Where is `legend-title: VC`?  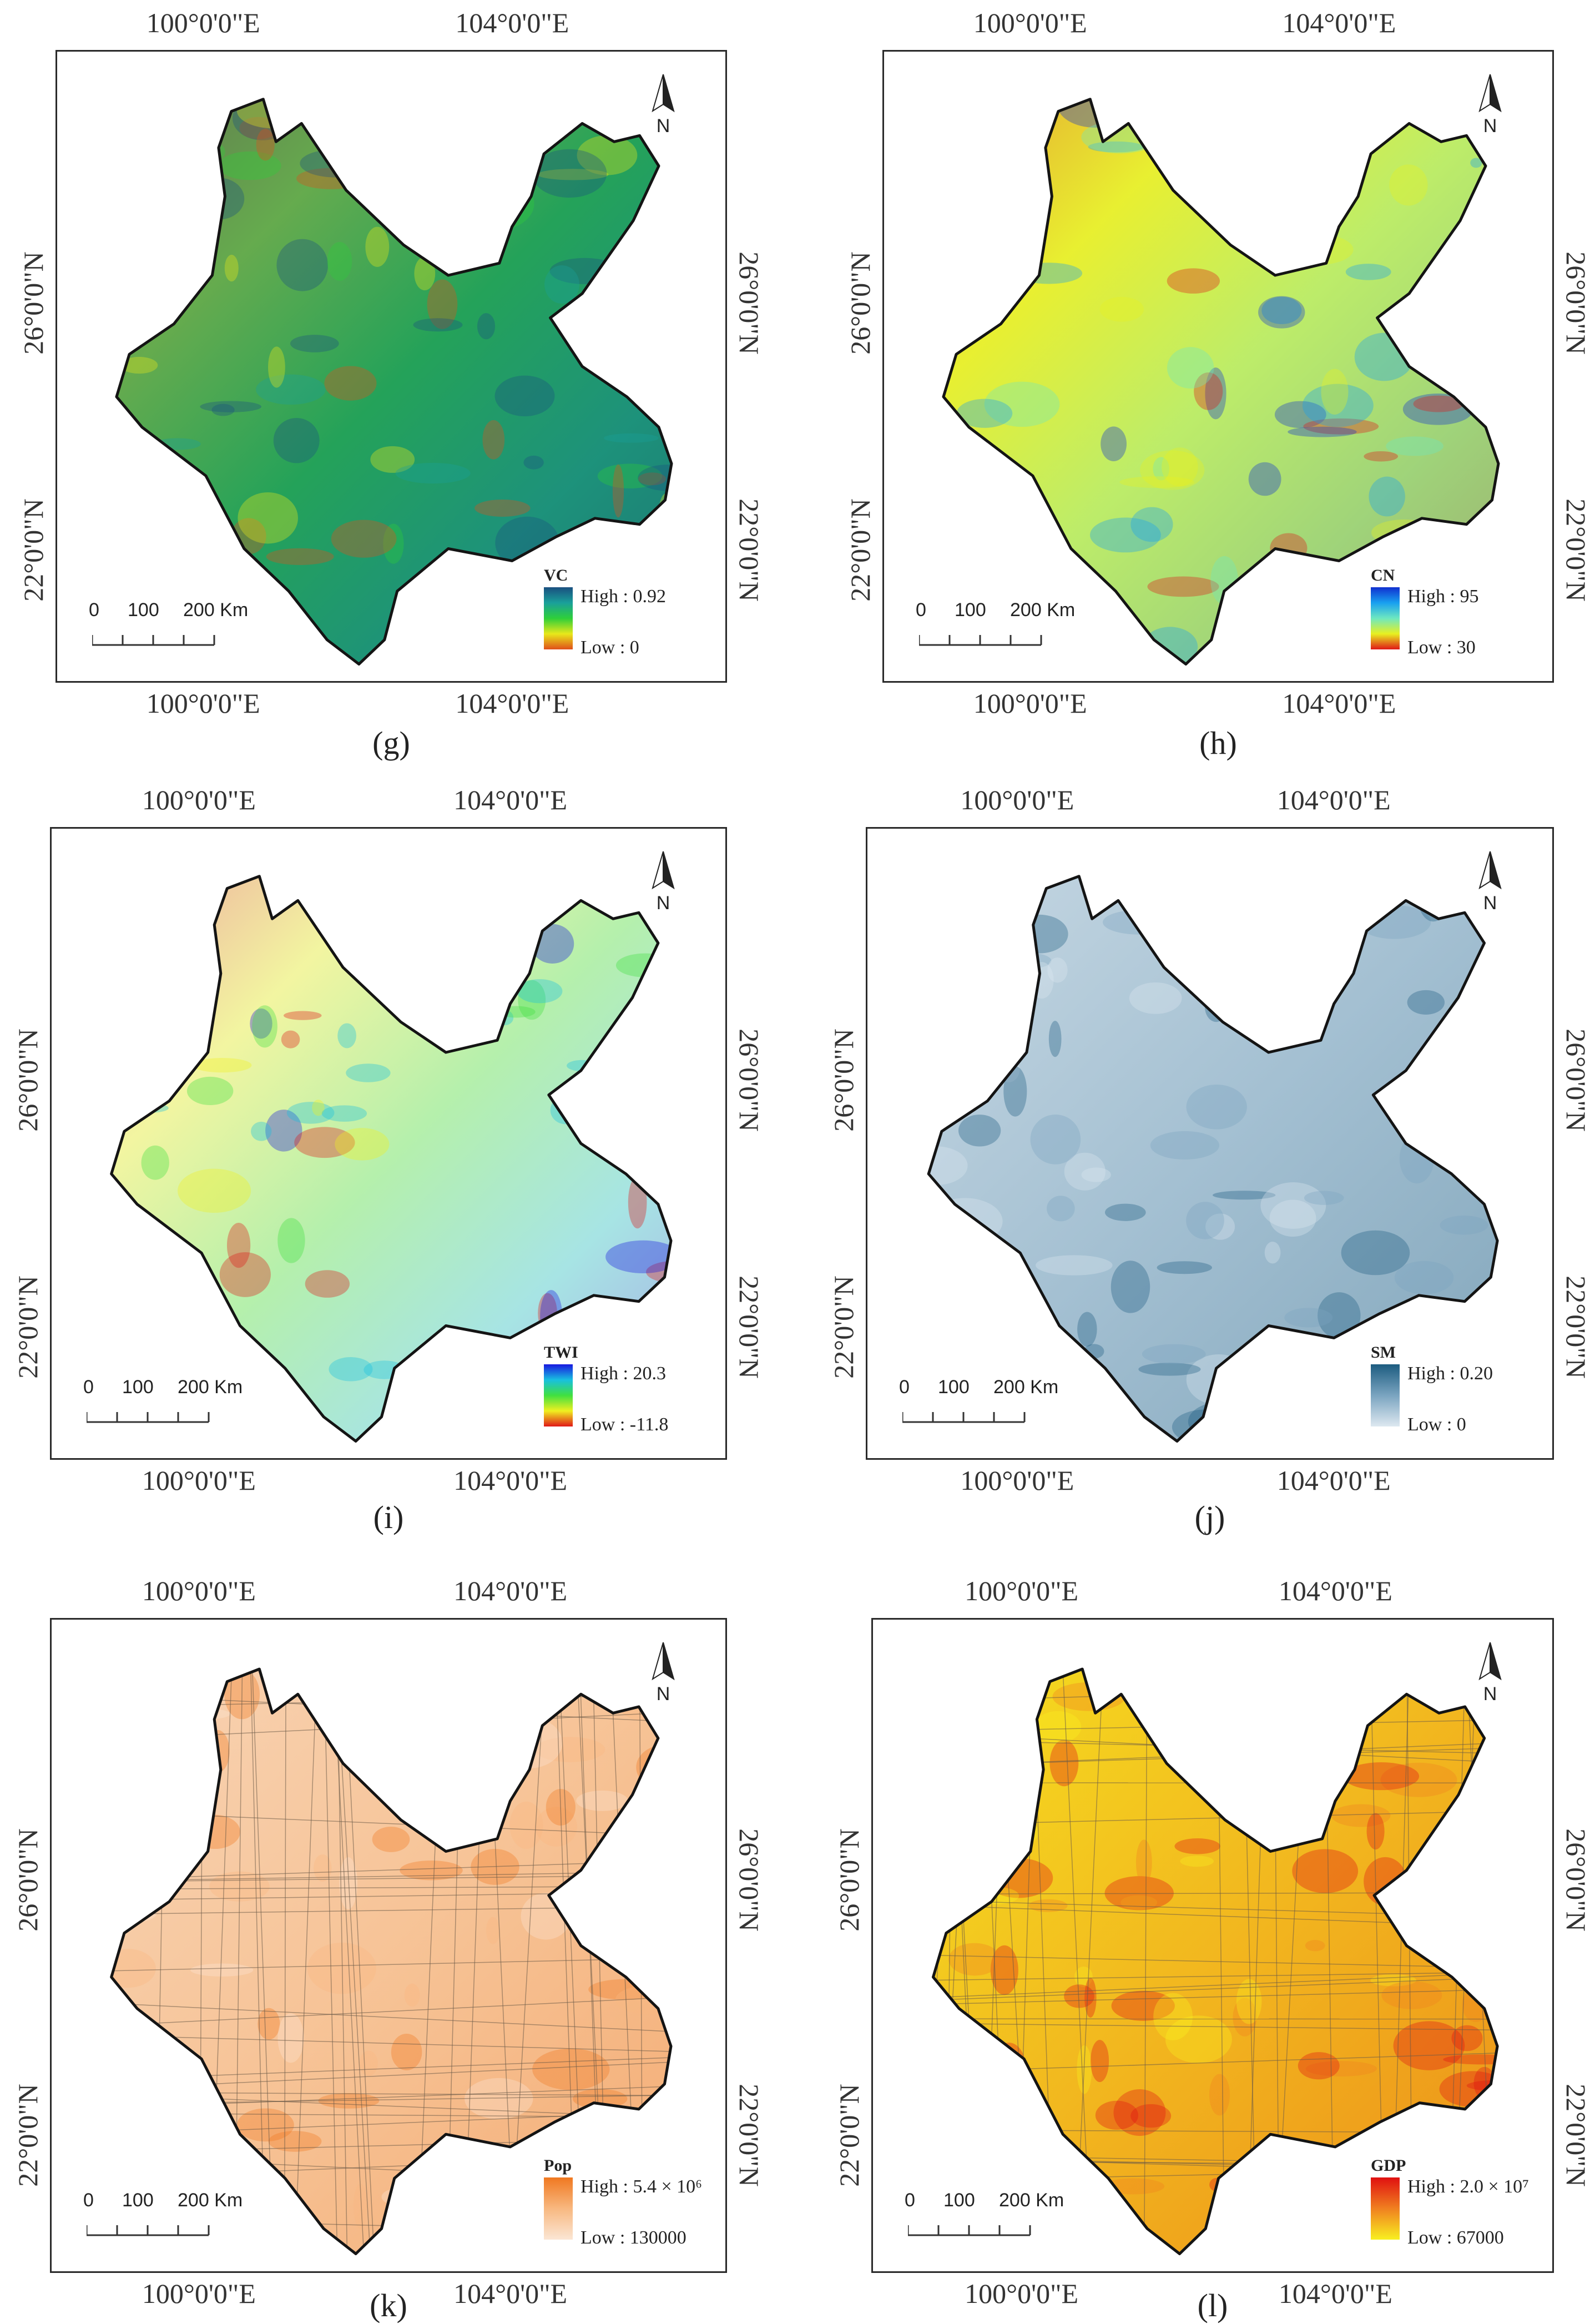 legend-title: VC is located at coordinates (556, 575).